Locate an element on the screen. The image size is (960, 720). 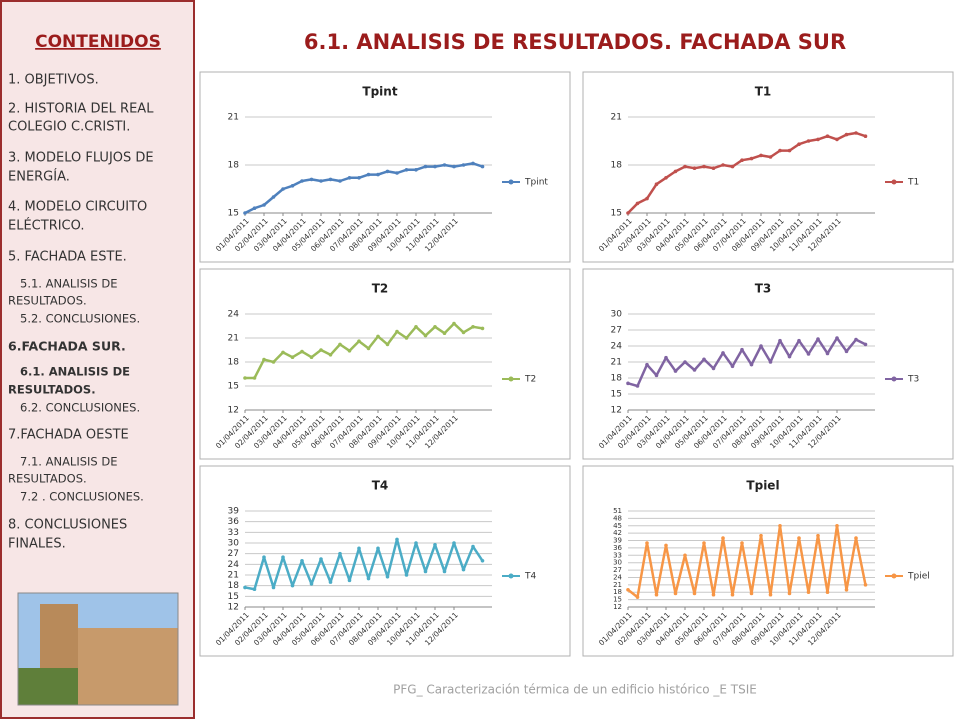
sidebar-item: 5. FACHADA ESTE. is located at coordinates (67, 257).